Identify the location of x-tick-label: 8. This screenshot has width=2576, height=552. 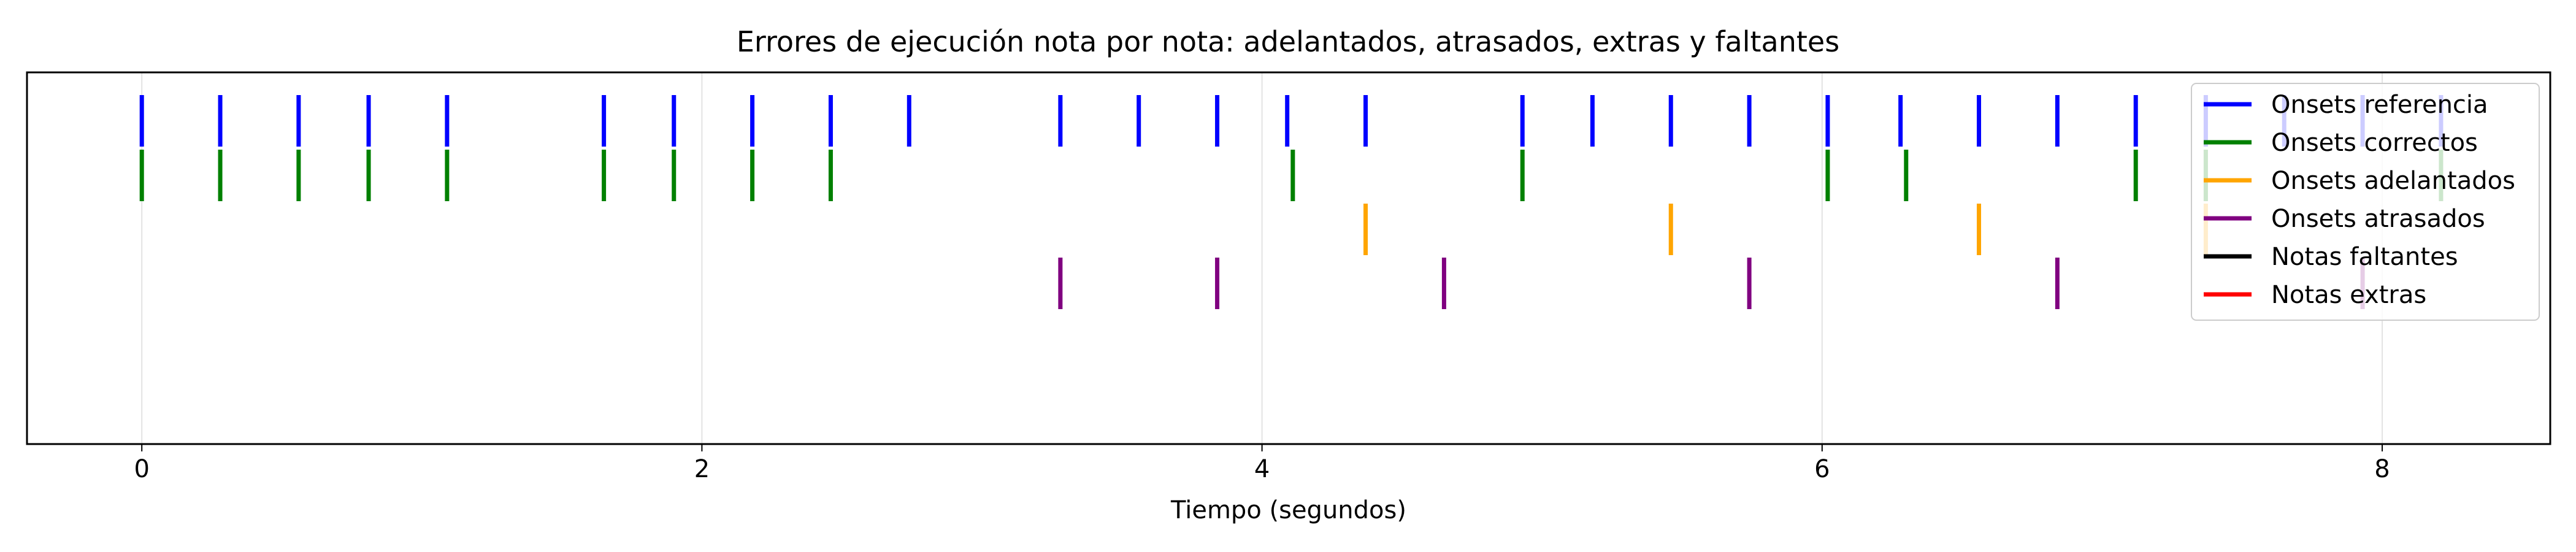
(2382, 469).